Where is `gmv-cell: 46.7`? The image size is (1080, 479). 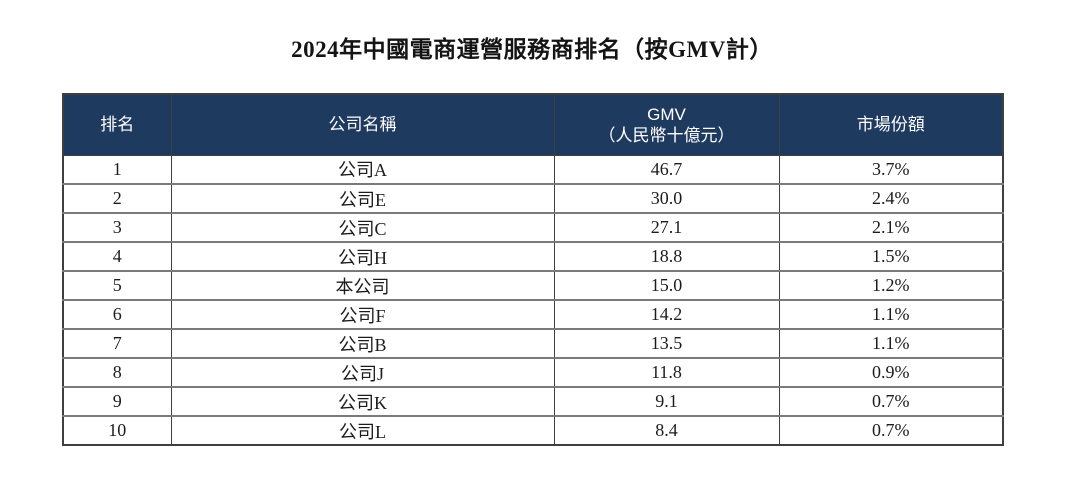 gmv-cell: 46.7 is located at coordinates (666, 169).